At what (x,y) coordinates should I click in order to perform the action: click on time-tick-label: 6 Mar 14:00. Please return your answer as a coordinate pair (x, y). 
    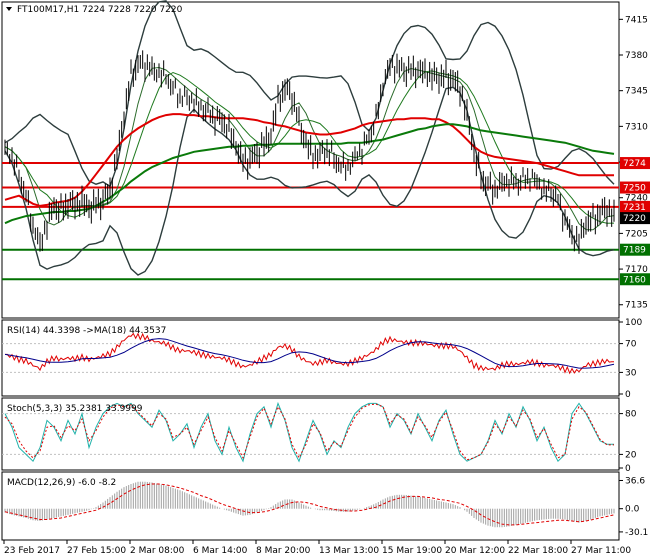
    Looking at the image, I should click on (220, 551).